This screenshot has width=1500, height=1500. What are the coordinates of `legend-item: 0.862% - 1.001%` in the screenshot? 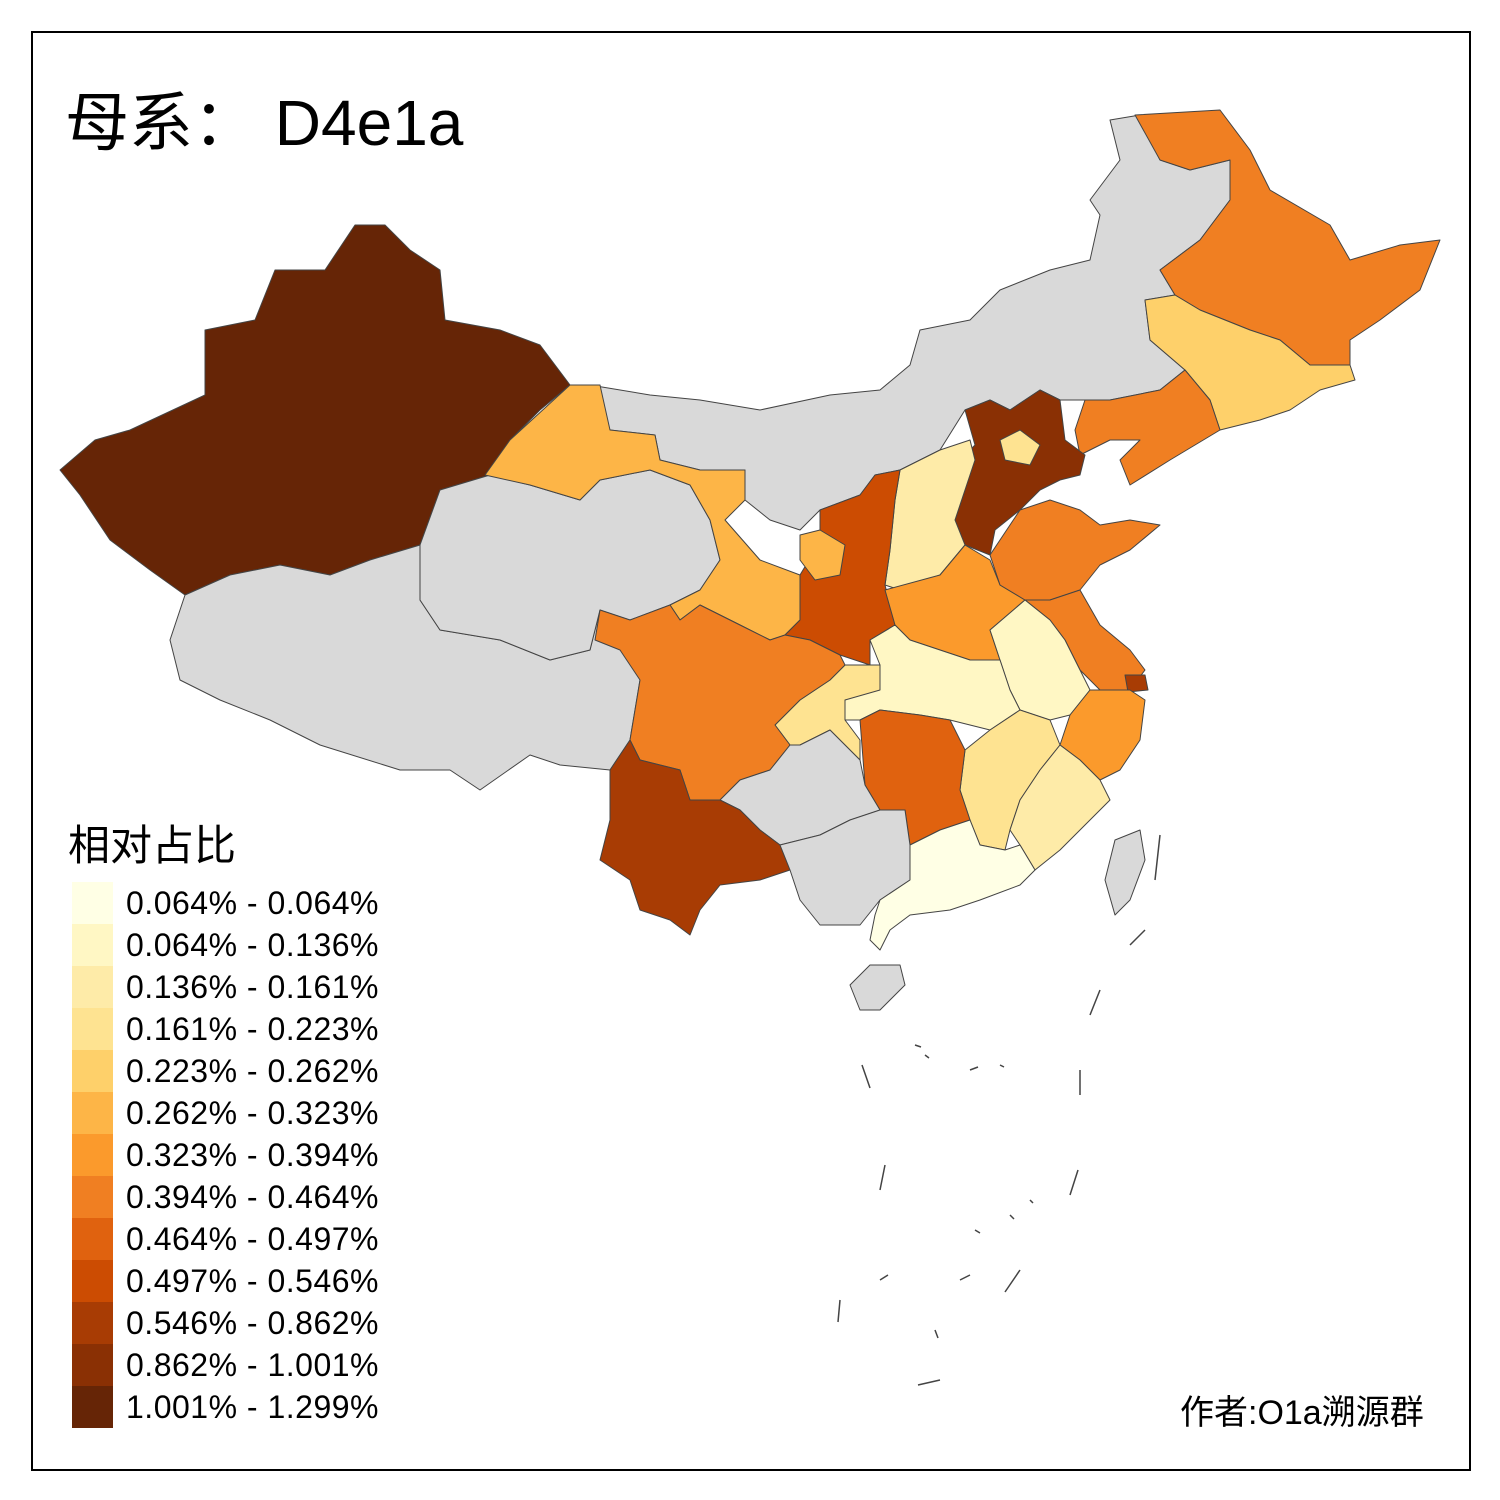 It's located at (225, 1365).